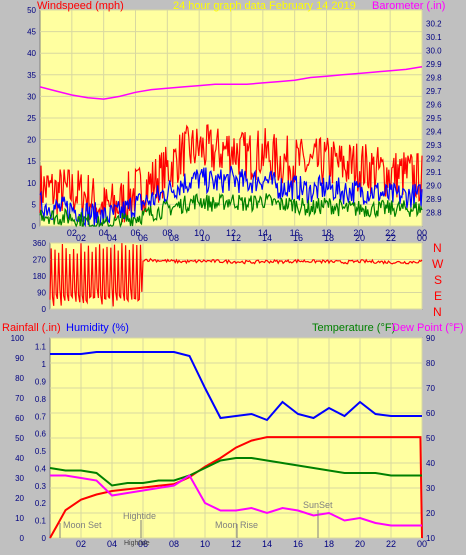  I want to click on wind-y-tick: 35, so click(31, 75).